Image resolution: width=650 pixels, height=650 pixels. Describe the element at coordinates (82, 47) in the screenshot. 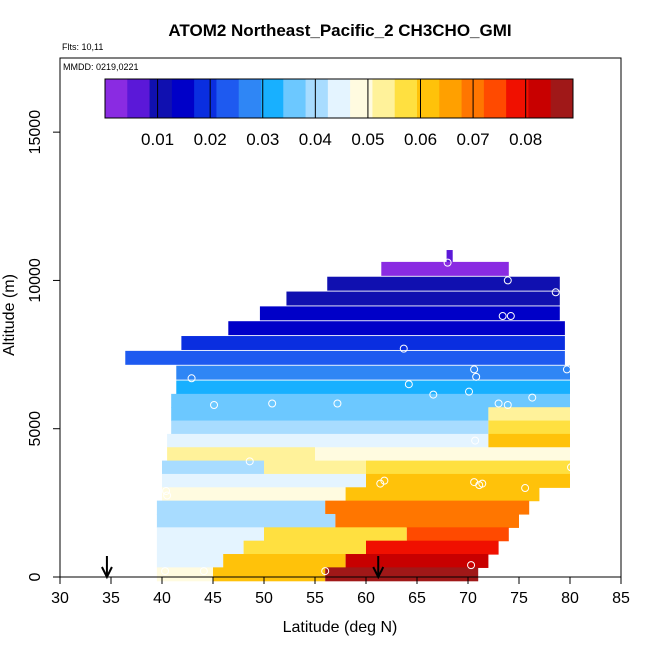

I see `flights-label: Flts: 10,11` at that location.